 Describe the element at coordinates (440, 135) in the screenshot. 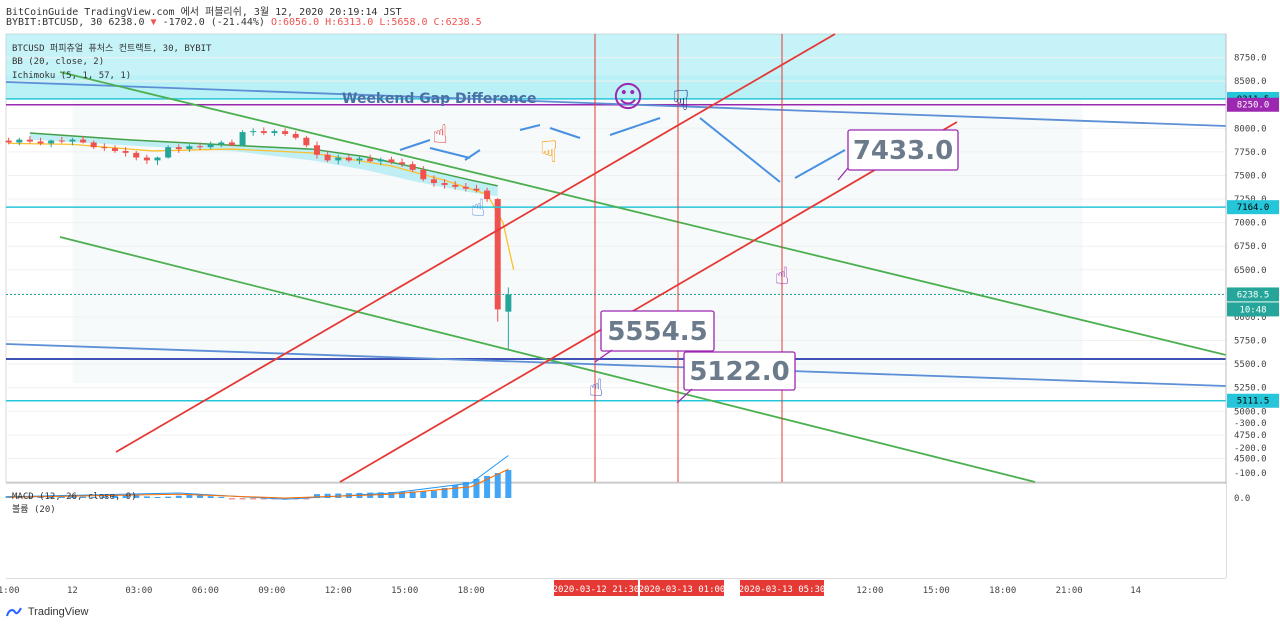

I see `pointing-up-hand-red-icon: ☝` at that location.